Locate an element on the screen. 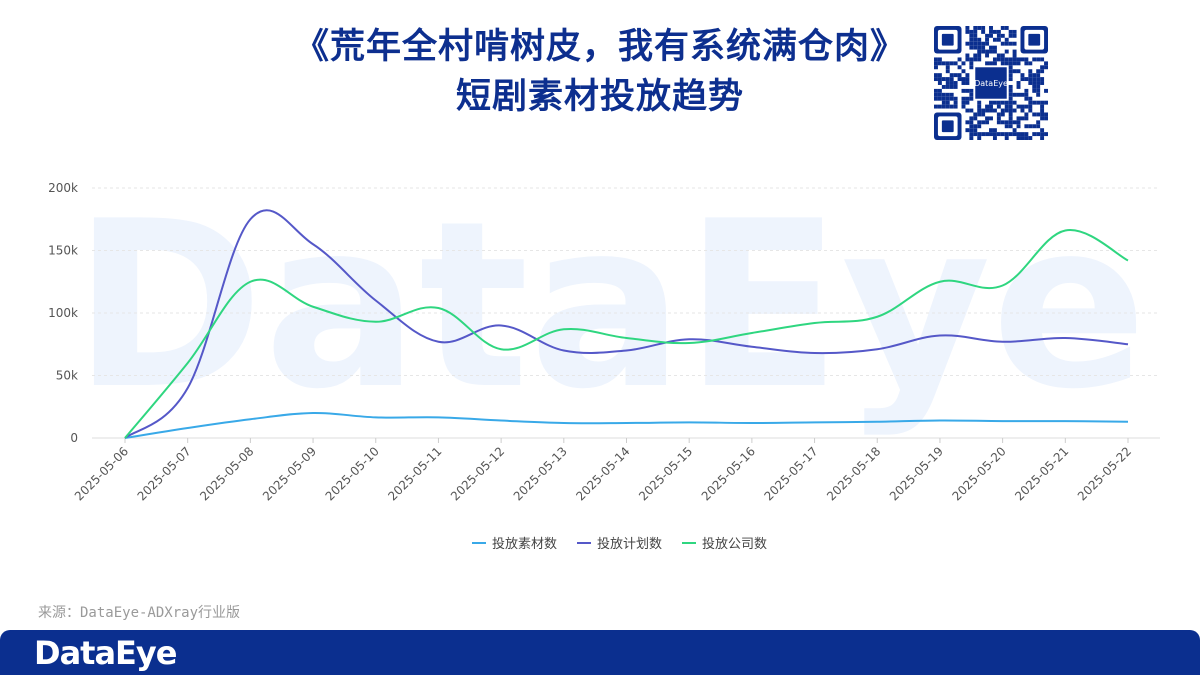  source-note: 来源：DataEye-ADXray行业版 is located at coordinates (139, 613).